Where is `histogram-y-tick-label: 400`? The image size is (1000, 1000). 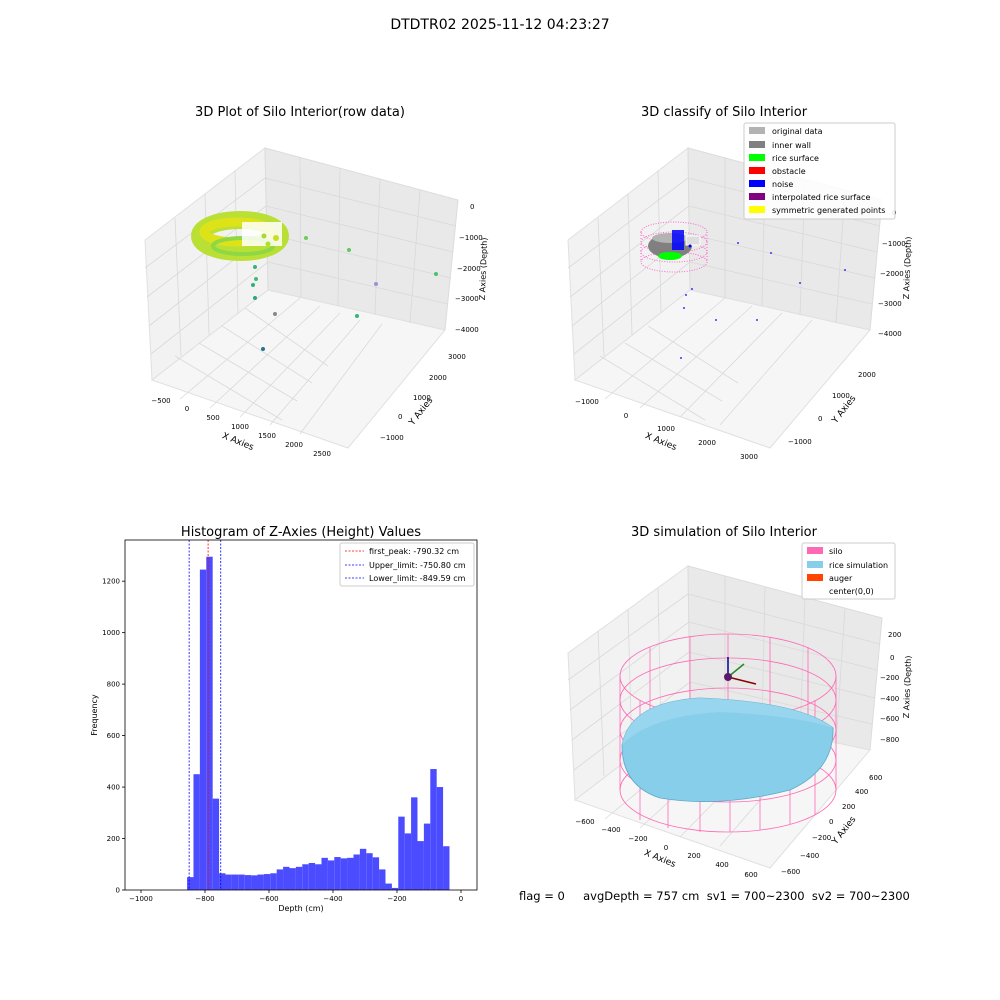
histogram-y-tick-label: 400 is located at coordinates (113, 788).